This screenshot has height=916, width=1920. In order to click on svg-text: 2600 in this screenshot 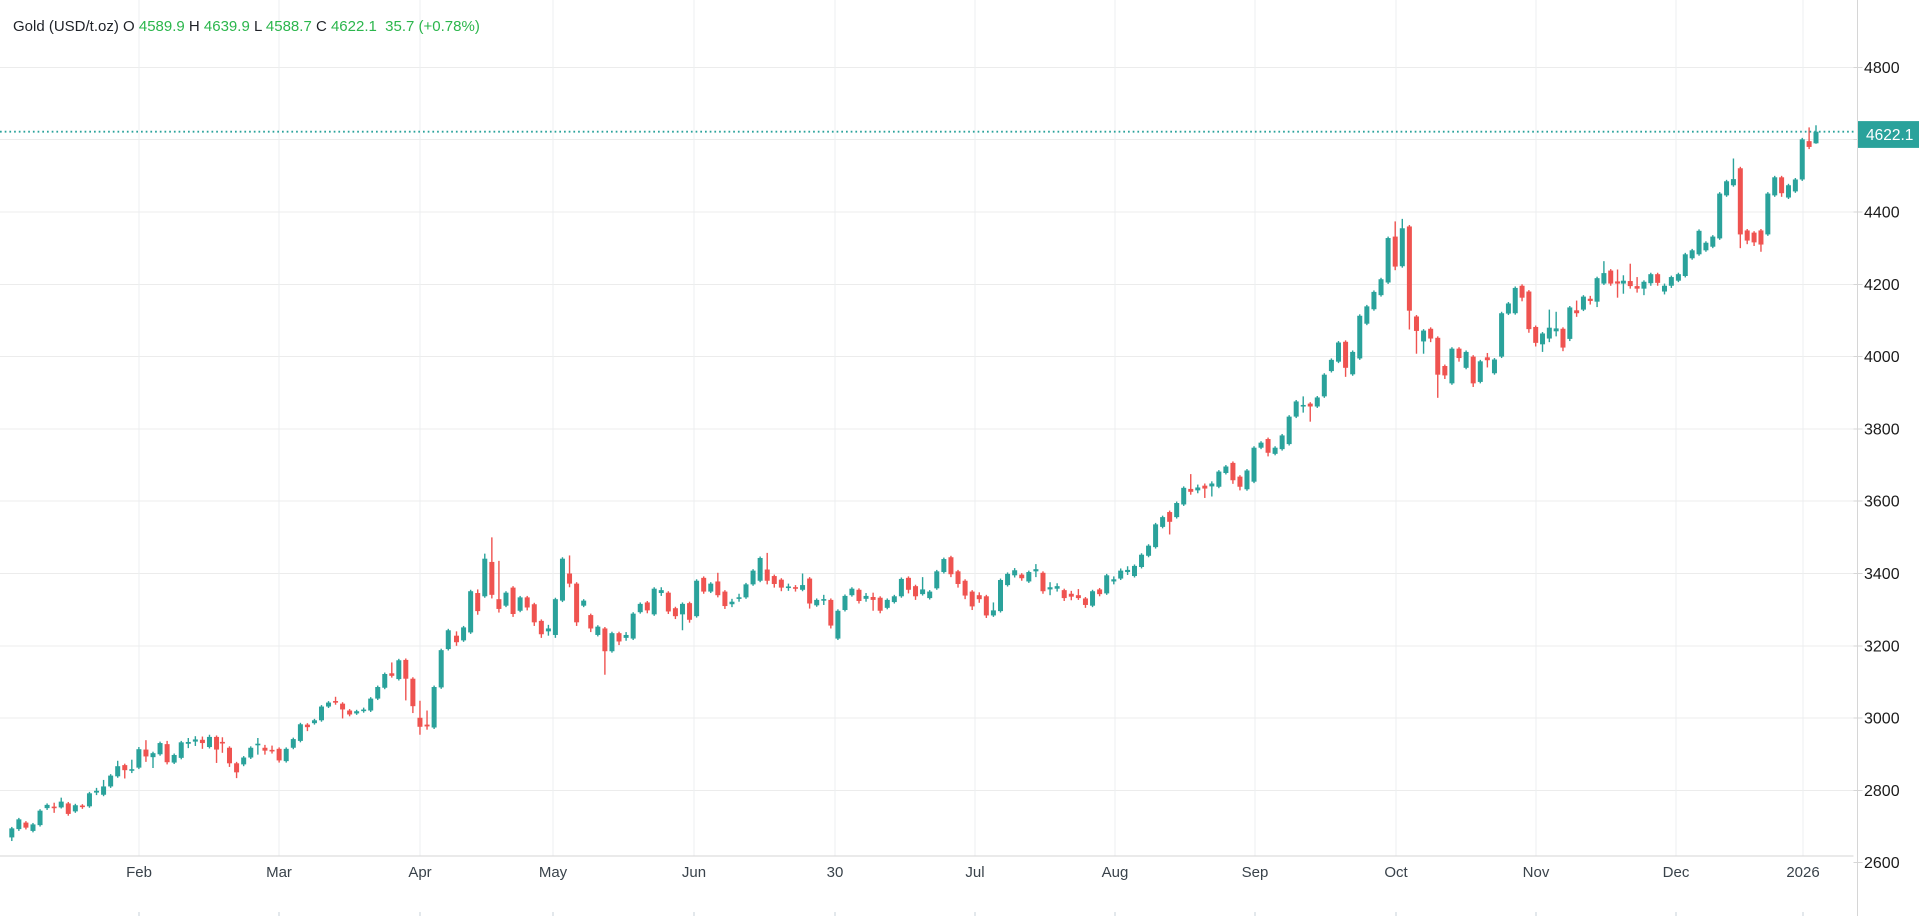, I will do `click(1882, 863)`.